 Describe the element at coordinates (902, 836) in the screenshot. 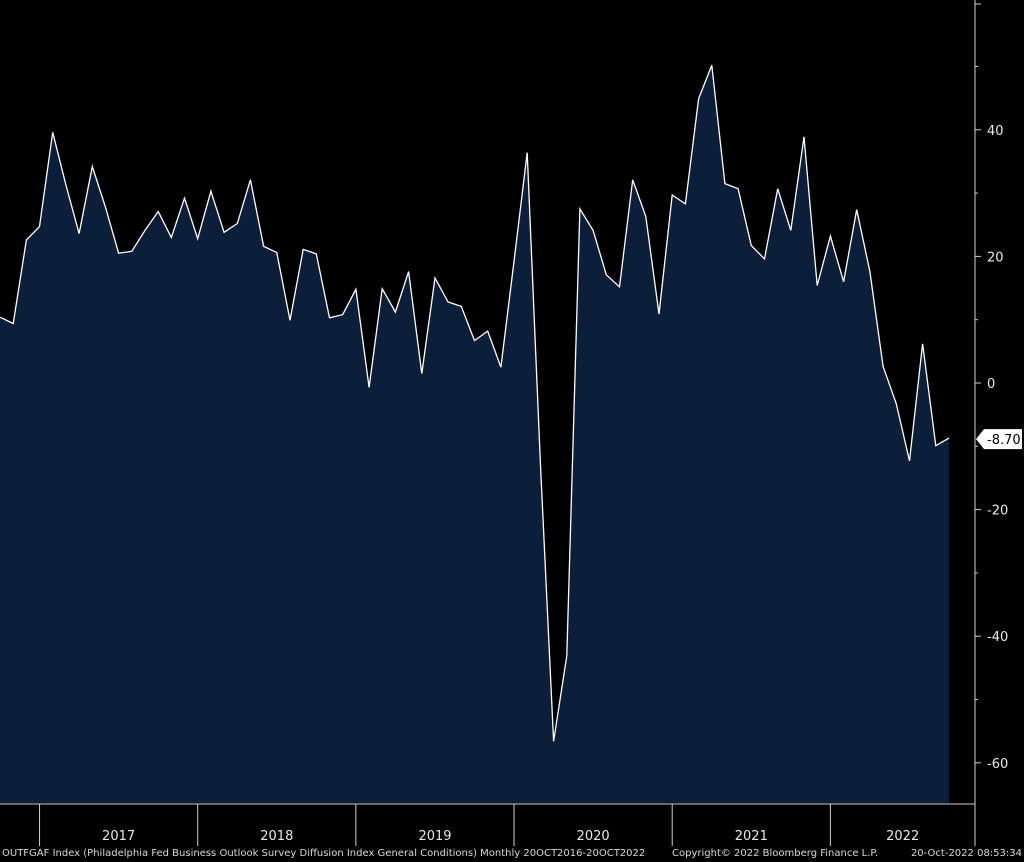

I see `x-tick-label: 2022` at that location.